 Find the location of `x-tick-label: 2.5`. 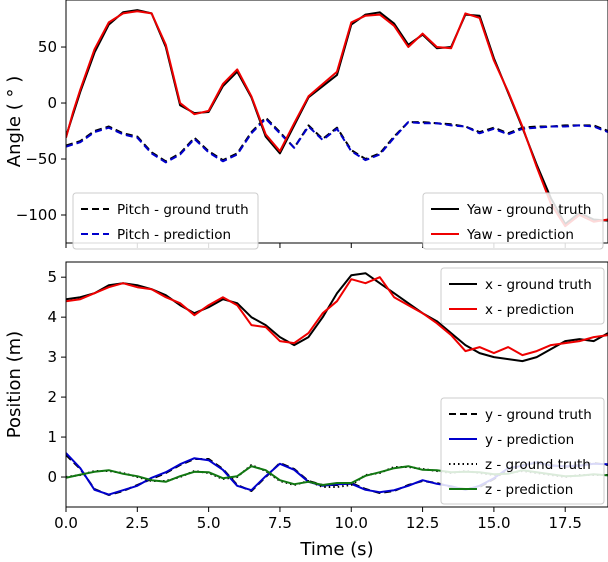

x-tick-label: 2.5 is located at coordinates (137, 523).